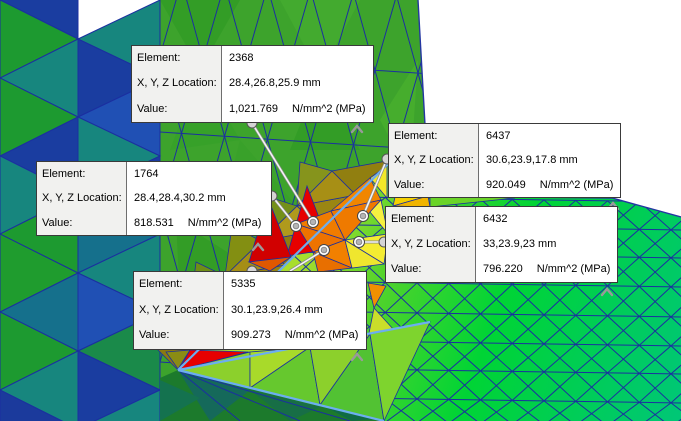  Describe the element at coordinates (329, 233) in the screenshot. I see `probe-point-markers` at that location.